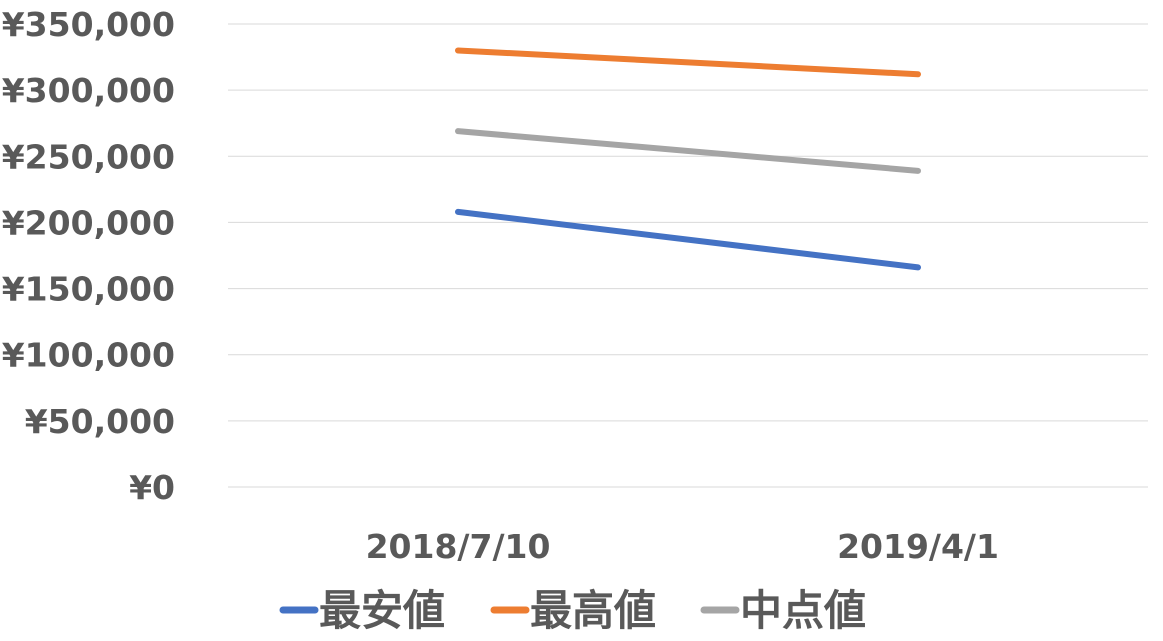  Describe the element at coordinates (88, 355) in the screenshot. I see `y-tick-label-2: ¥100,000` at that location.